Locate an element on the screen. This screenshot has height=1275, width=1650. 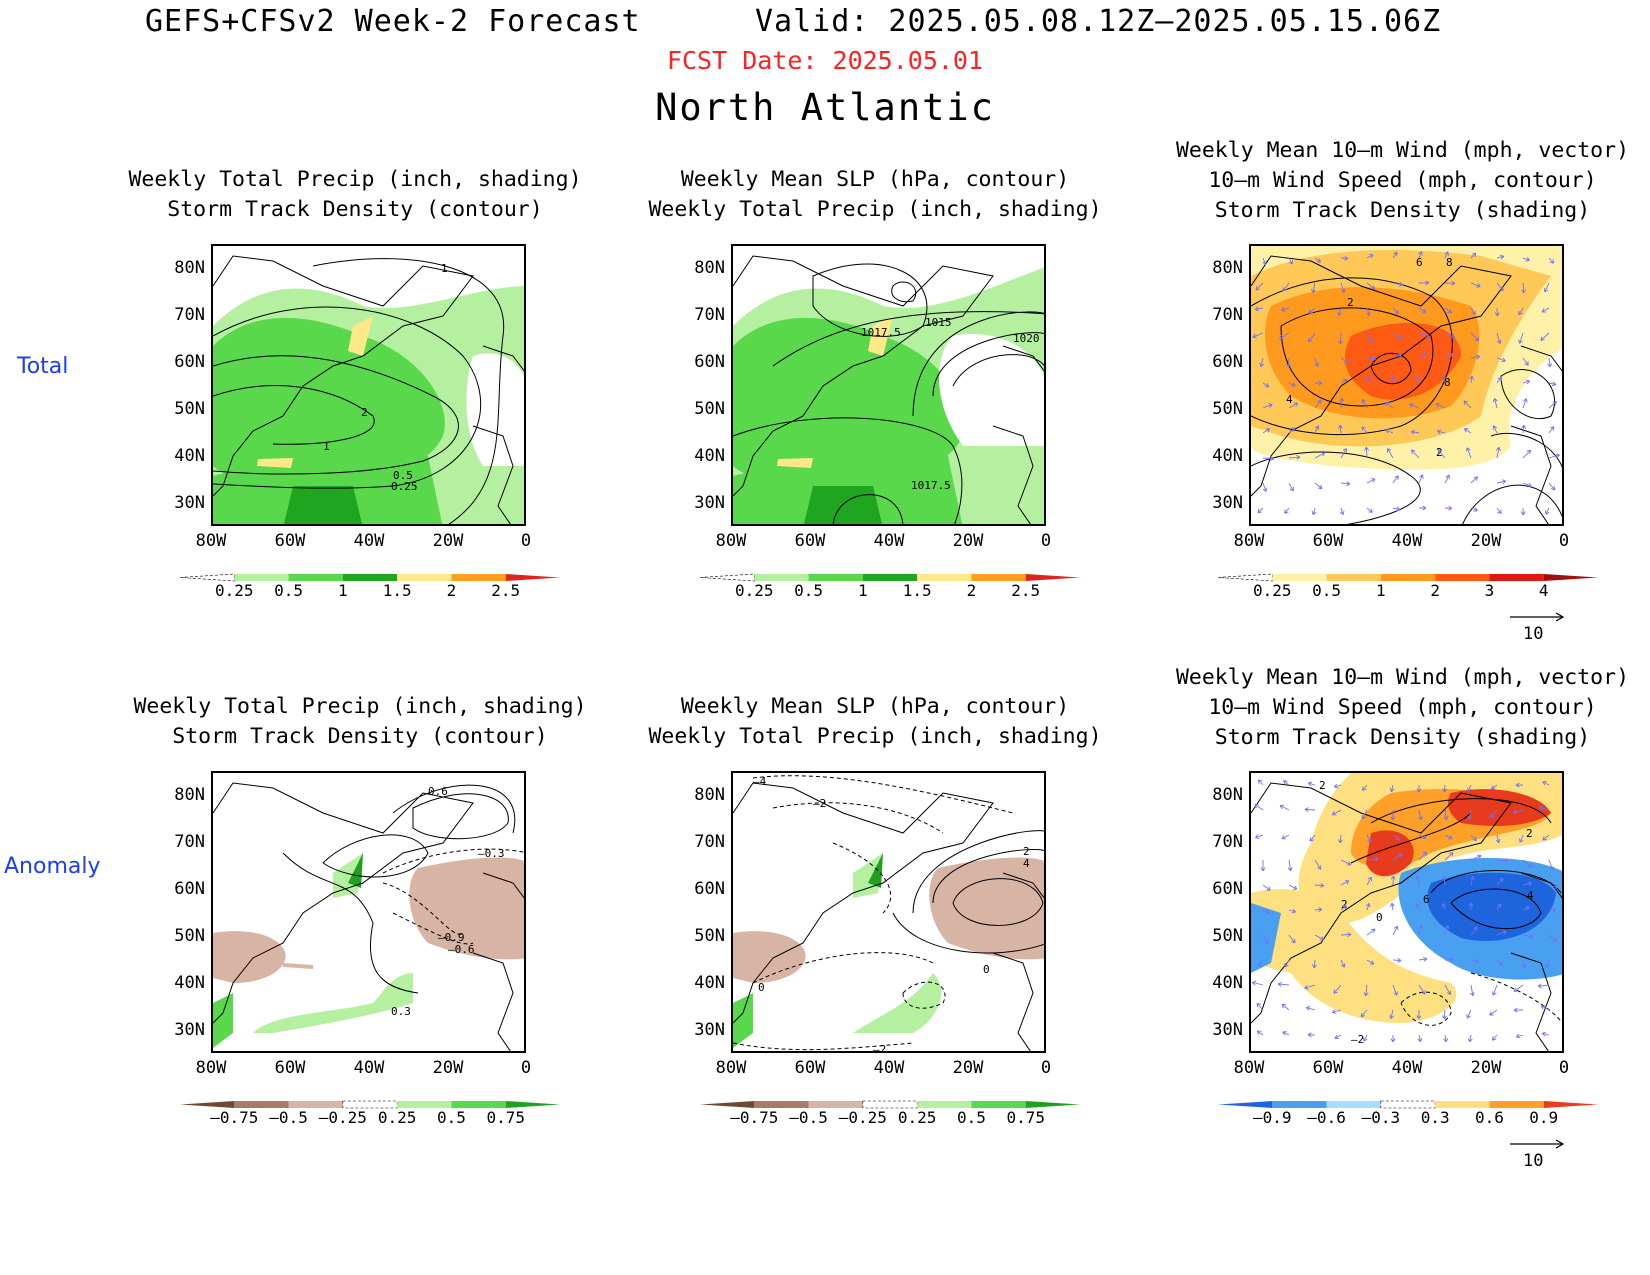
colorbar-tick-label: 0.25 is located at coordinates (397, 1117).